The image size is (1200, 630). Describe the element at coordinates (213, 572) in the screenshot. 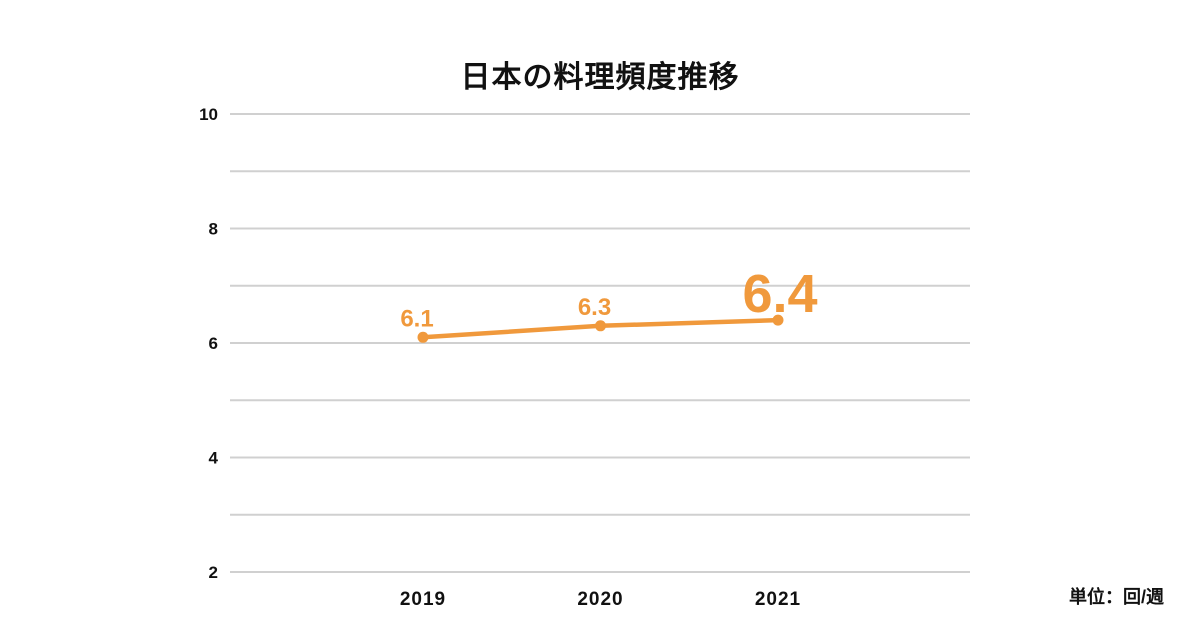

I see `y-tick-label: 2` at that location.